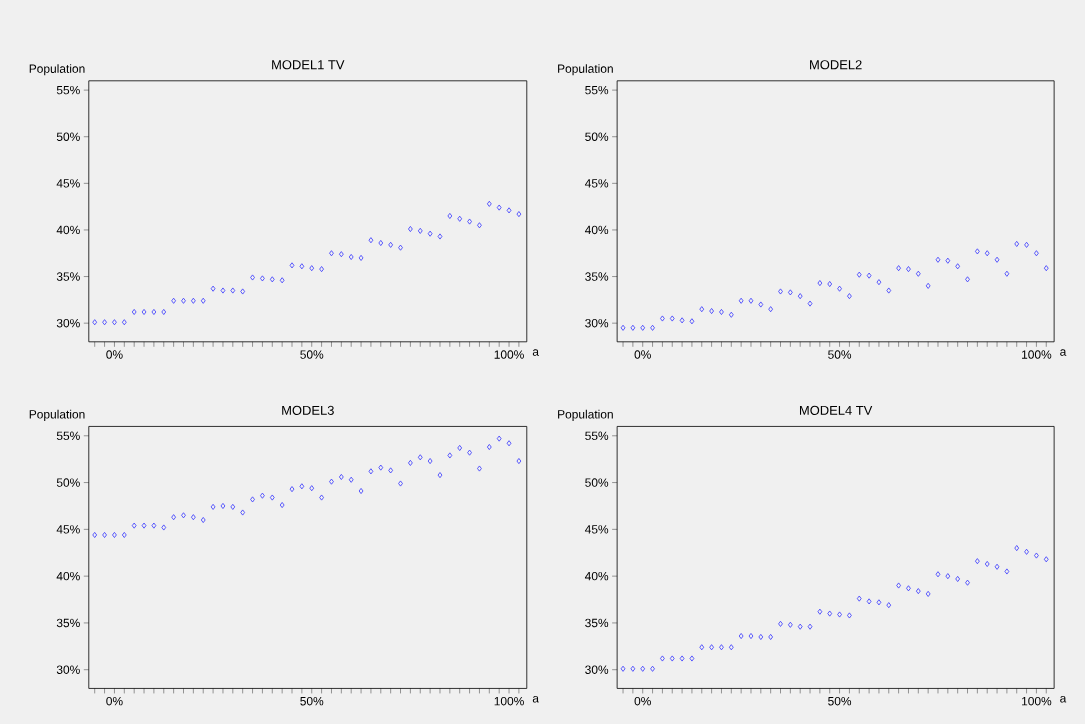  Describe the element at coordinates (509, 701) in the screenshot. I see `x-tick-label: 100%` at that location.